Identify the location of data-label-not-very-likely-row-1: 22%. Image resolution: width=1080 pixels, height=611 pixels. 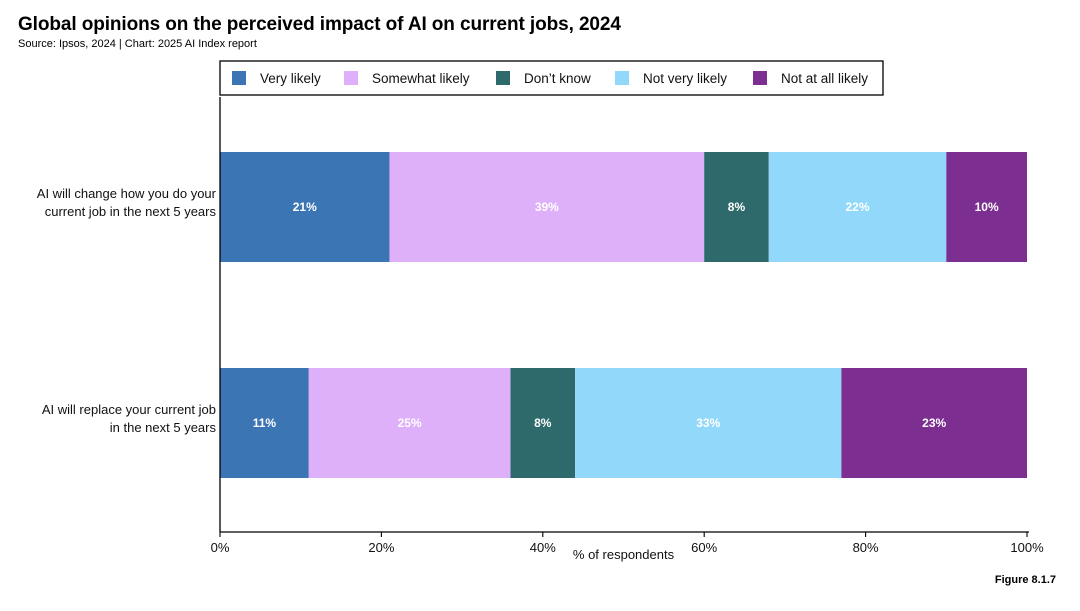
(858, 207).